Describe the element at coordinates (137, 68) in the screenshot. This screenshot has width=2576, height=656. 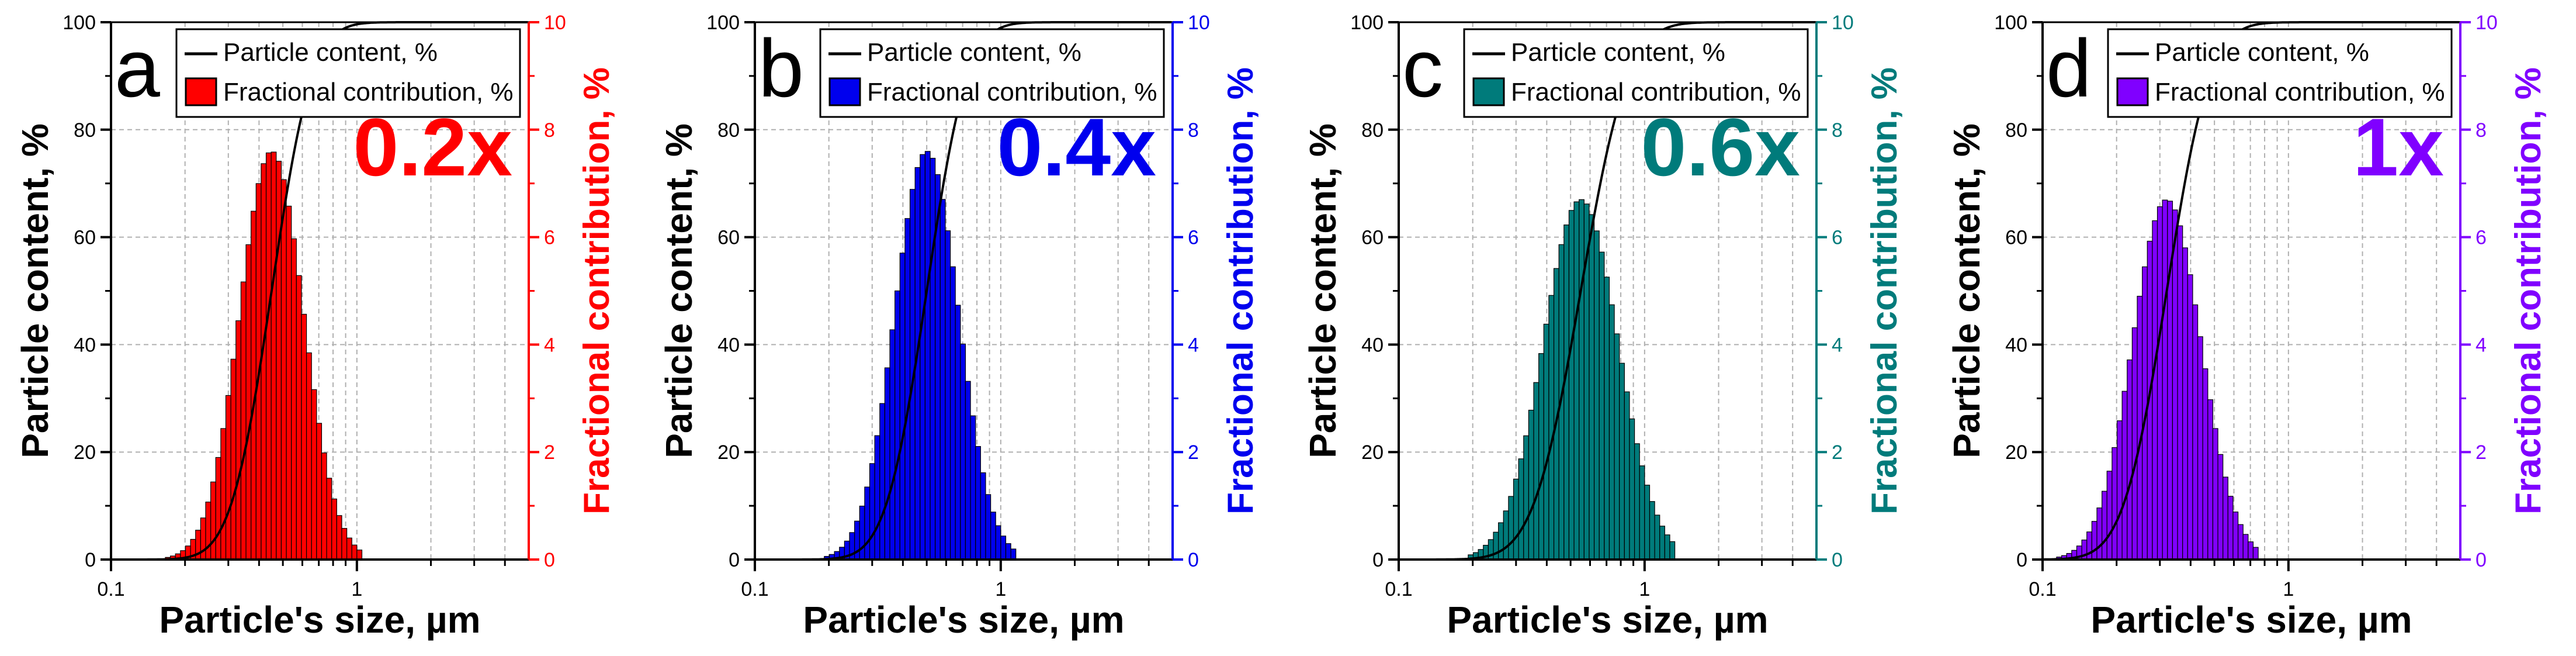
I see `panel-letter: a` at that location.